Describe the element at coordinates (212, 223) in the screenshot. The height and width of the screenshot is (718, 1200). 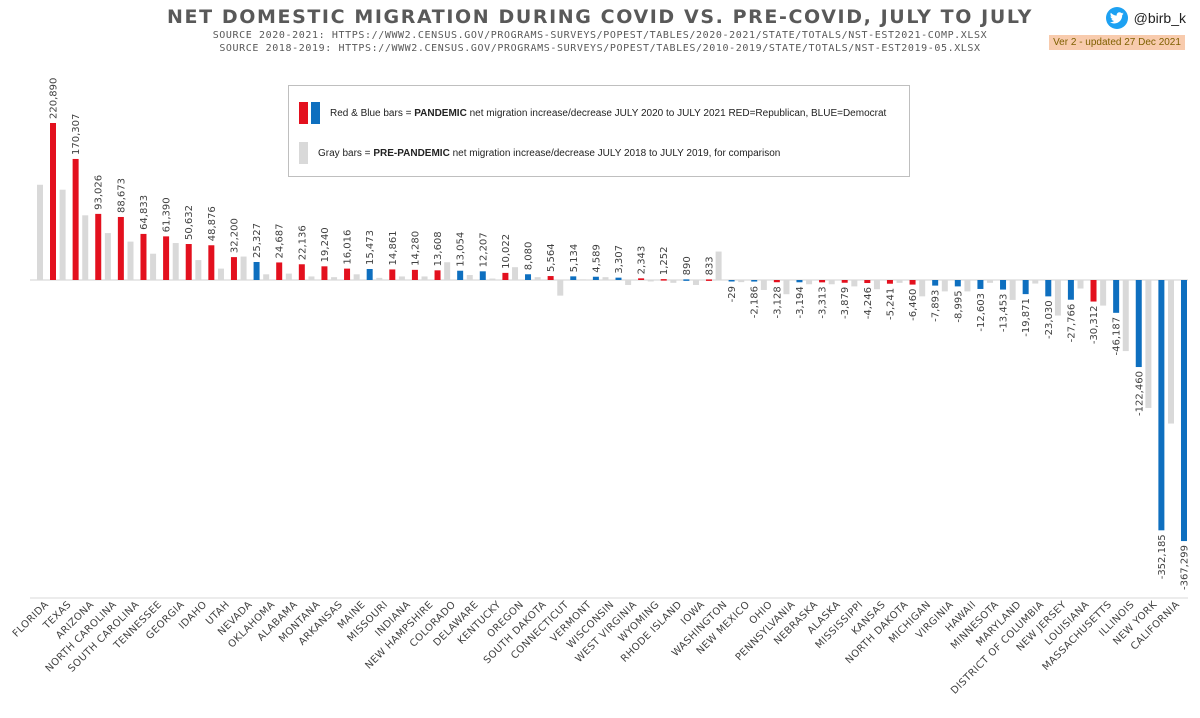
I see `data-label: 48,876` at that location.